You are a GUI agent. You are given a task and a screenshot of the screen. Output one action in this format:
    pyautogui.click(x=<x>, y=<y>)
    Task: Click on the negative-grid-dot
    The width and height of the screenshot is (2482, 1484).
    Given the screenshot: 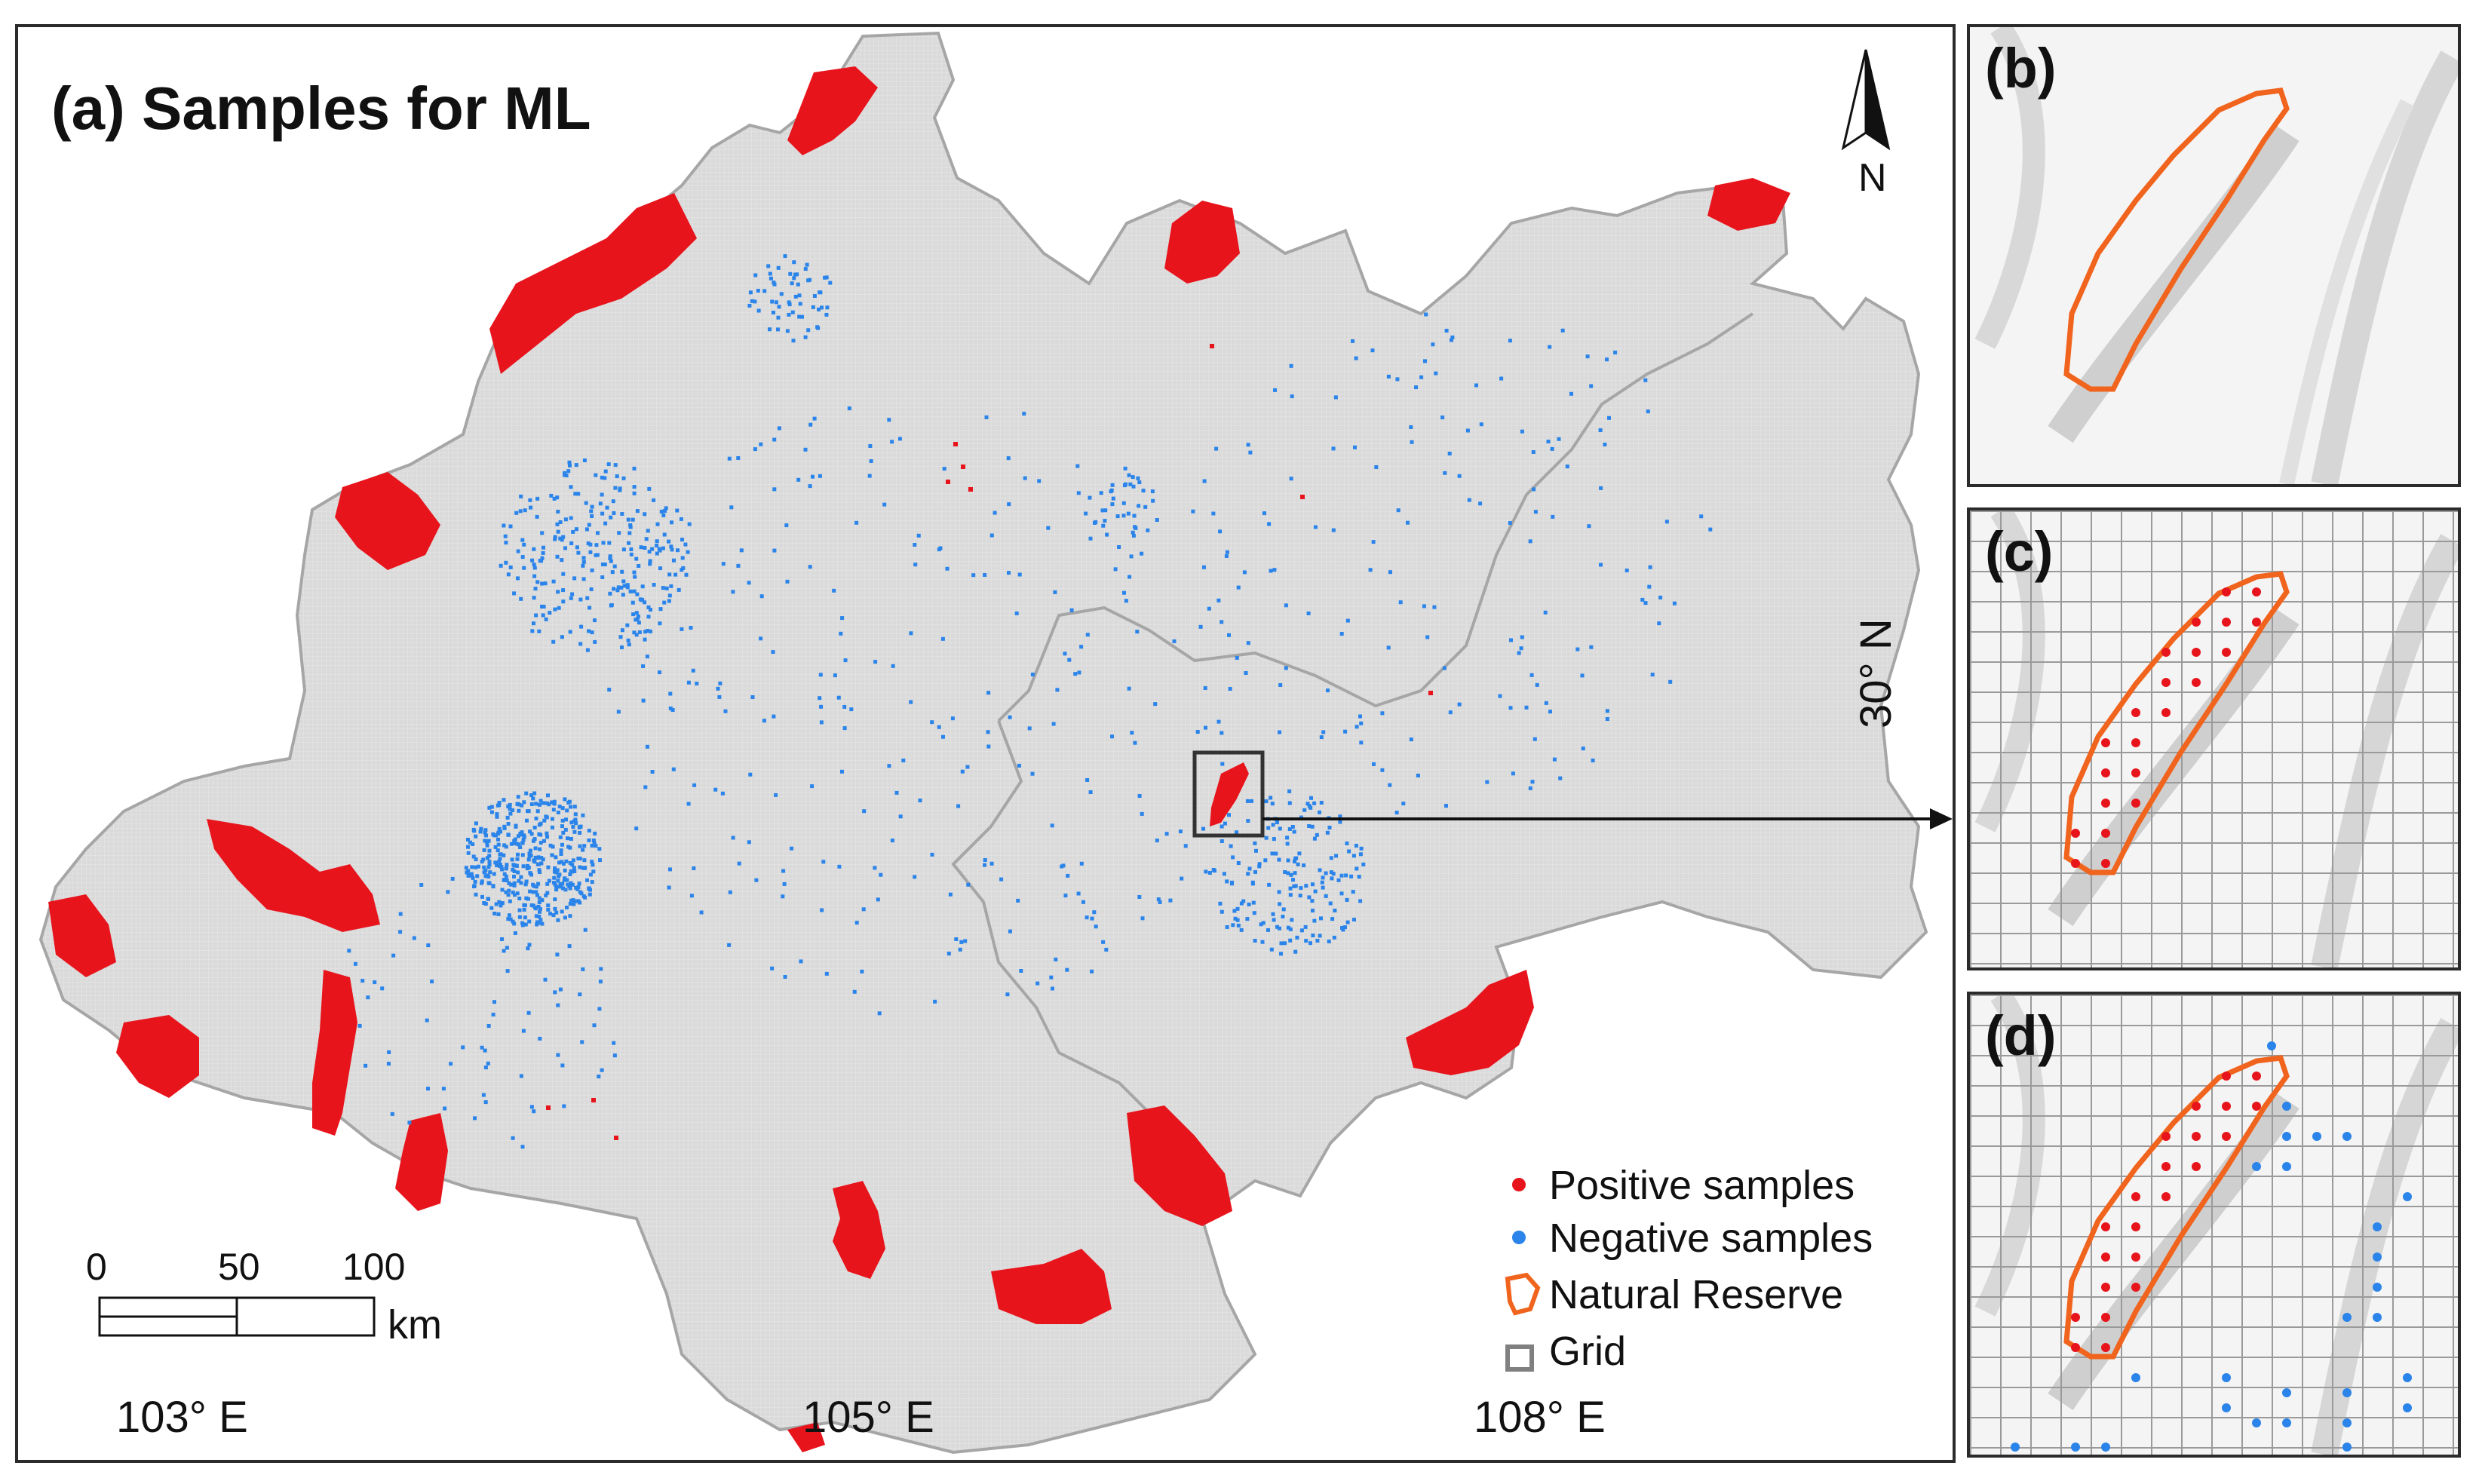 What is the action you would take?
    pyautogui.click(x=2286, y=1106)
    